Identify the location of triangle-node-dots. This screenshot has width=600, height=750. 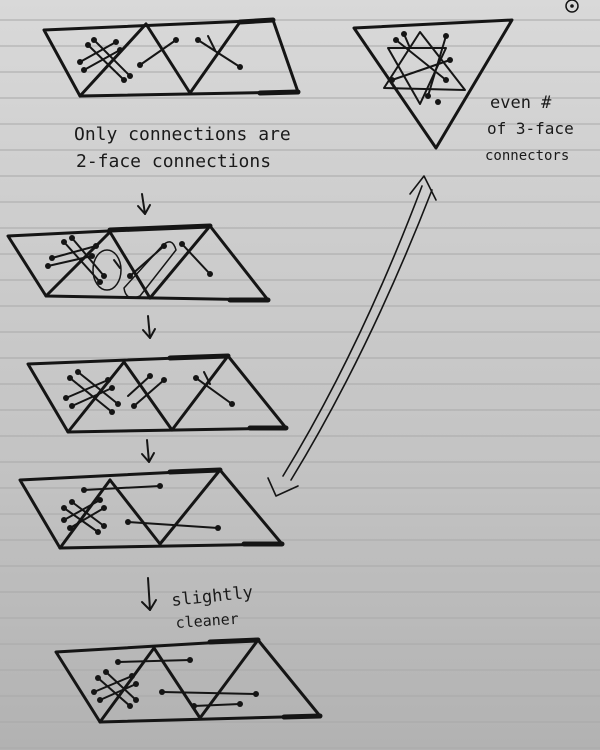
(421, 68).